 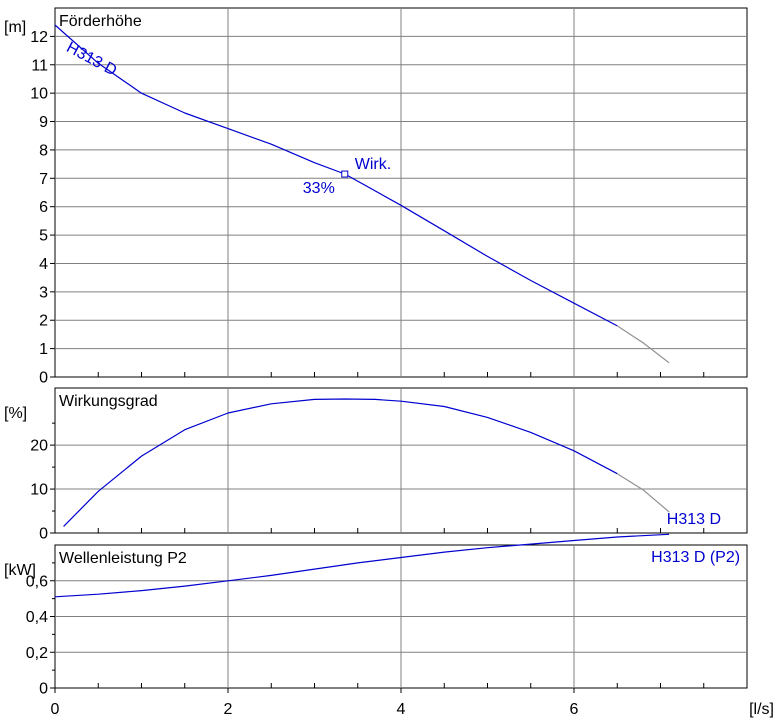 What do you see at coordinates (123, 558) in the screenshot?
I see `panel-title: Wellenleistung P2` at bounding box center [123, 558].